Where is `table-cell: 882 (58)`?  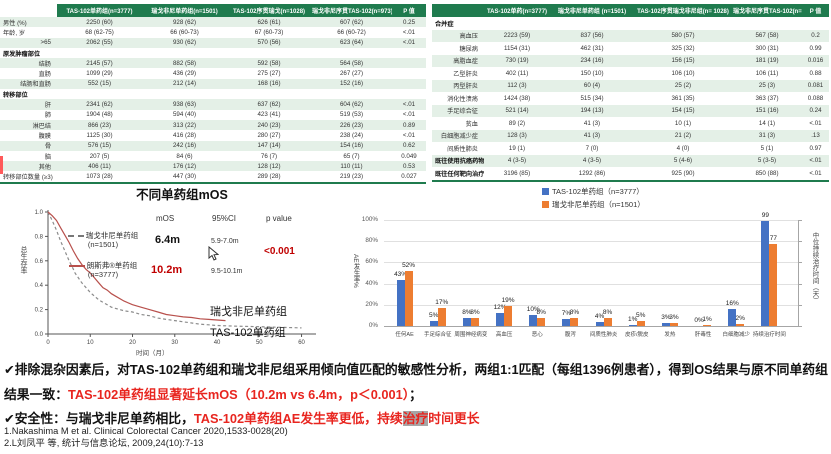 table-cell: 882 (58) is located at coordinates (184, 63).